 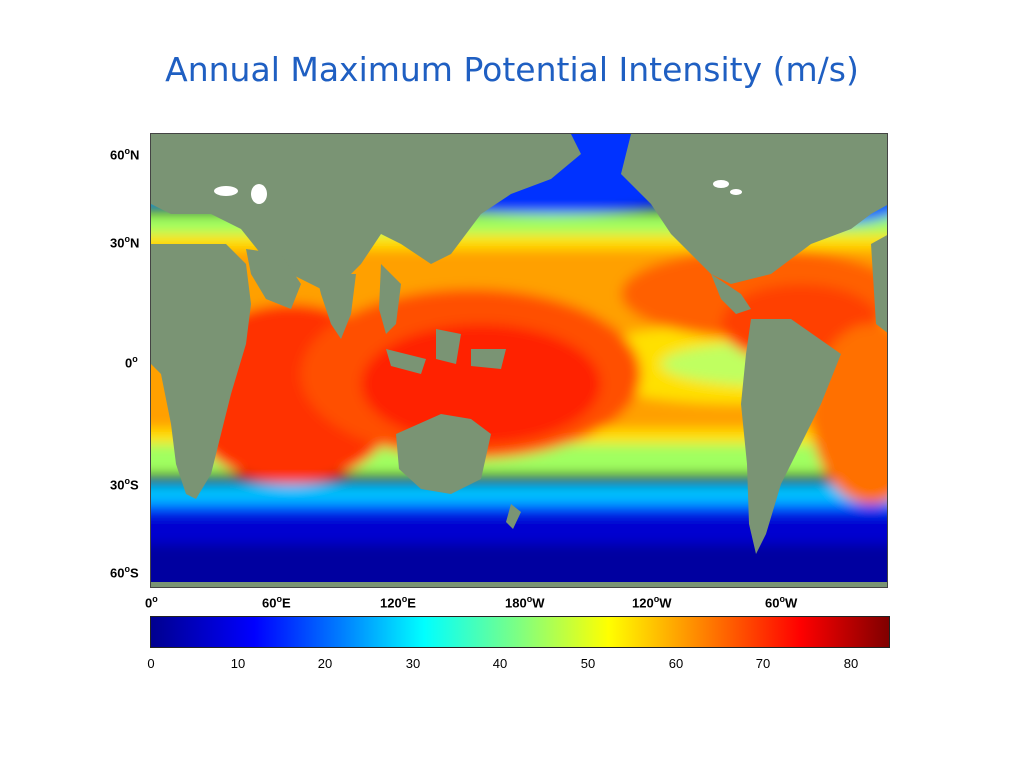 What do you see at coordinates (325, 663) in the screenshot?
I see `colorbar-tick: 20` at bounding box center [325, 663].